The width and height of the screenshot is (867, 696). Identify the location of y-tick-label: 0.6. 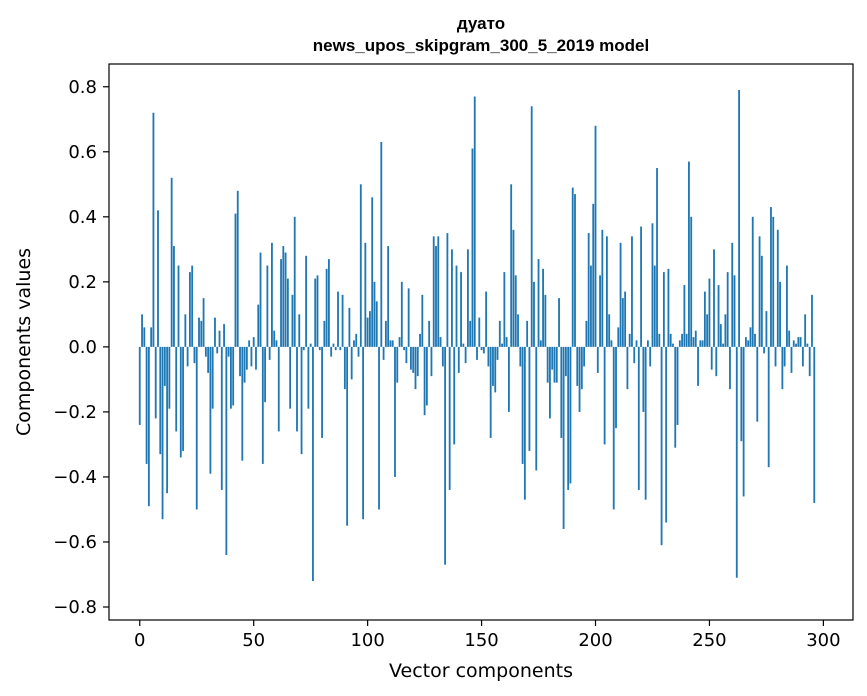
(82, 152).